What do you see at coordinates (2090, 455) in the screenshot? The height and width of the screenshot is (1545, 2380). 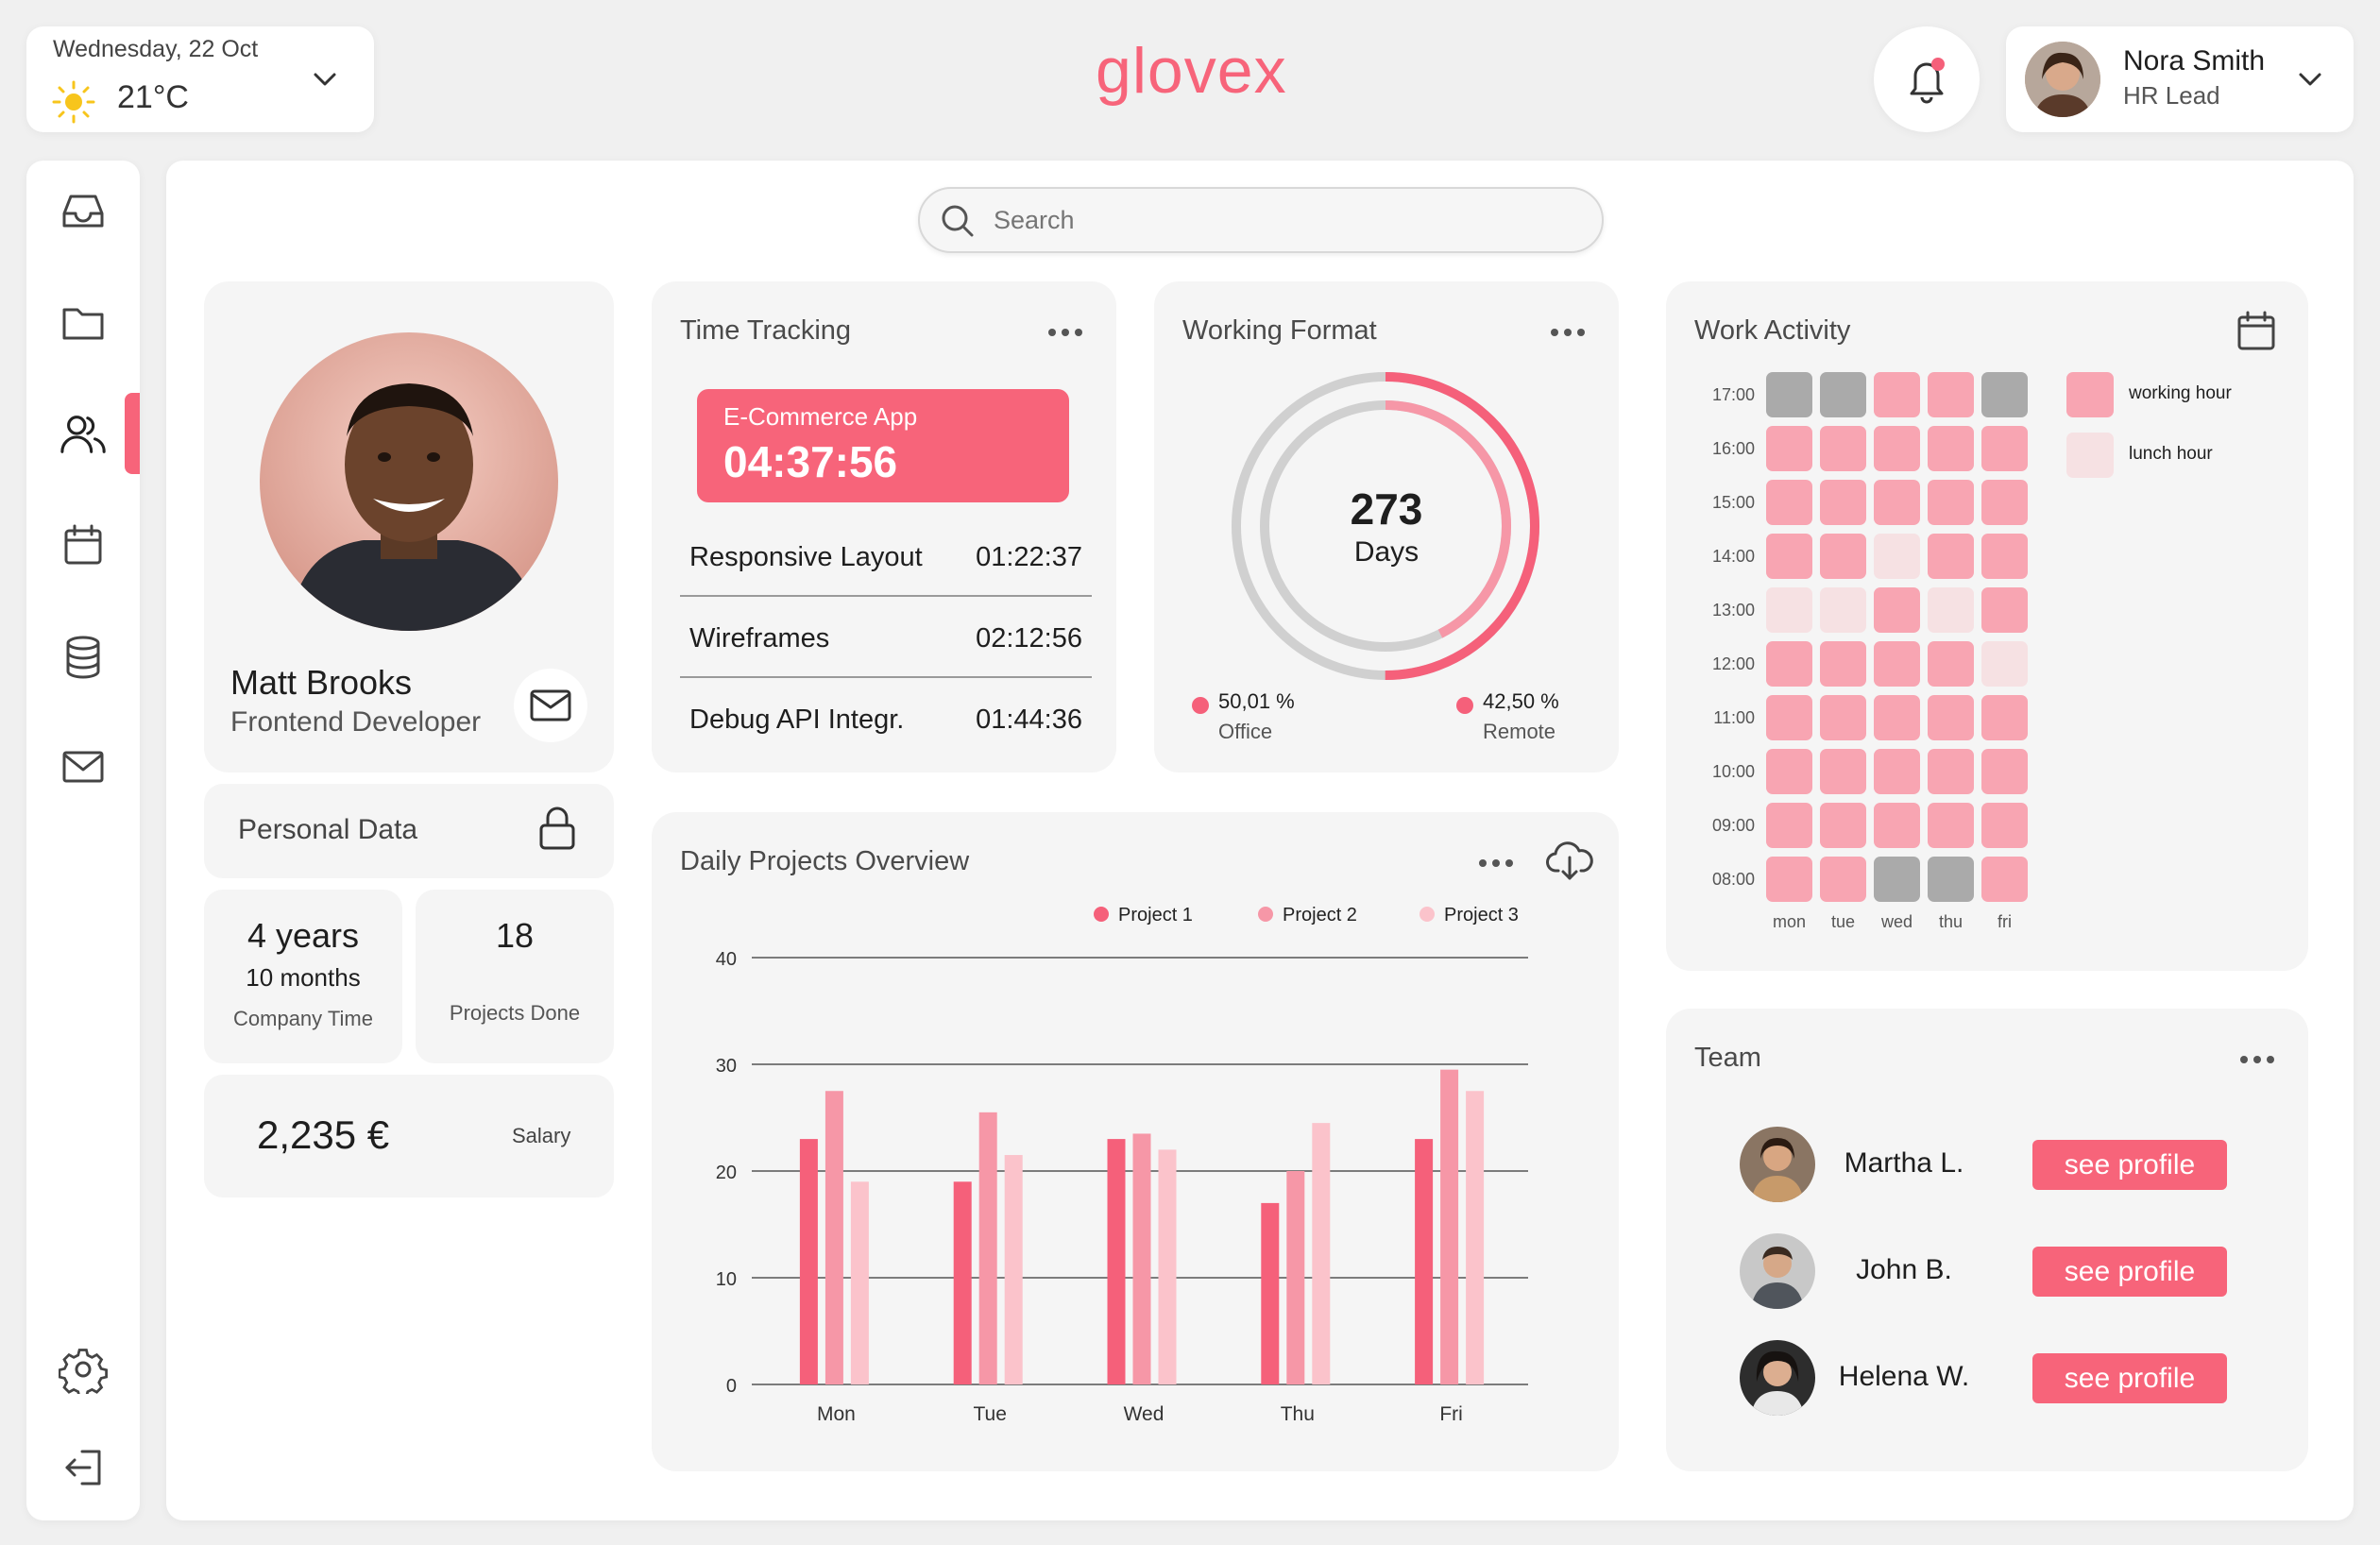 I see `legend-swatch` at bounding box center [2090, 455].